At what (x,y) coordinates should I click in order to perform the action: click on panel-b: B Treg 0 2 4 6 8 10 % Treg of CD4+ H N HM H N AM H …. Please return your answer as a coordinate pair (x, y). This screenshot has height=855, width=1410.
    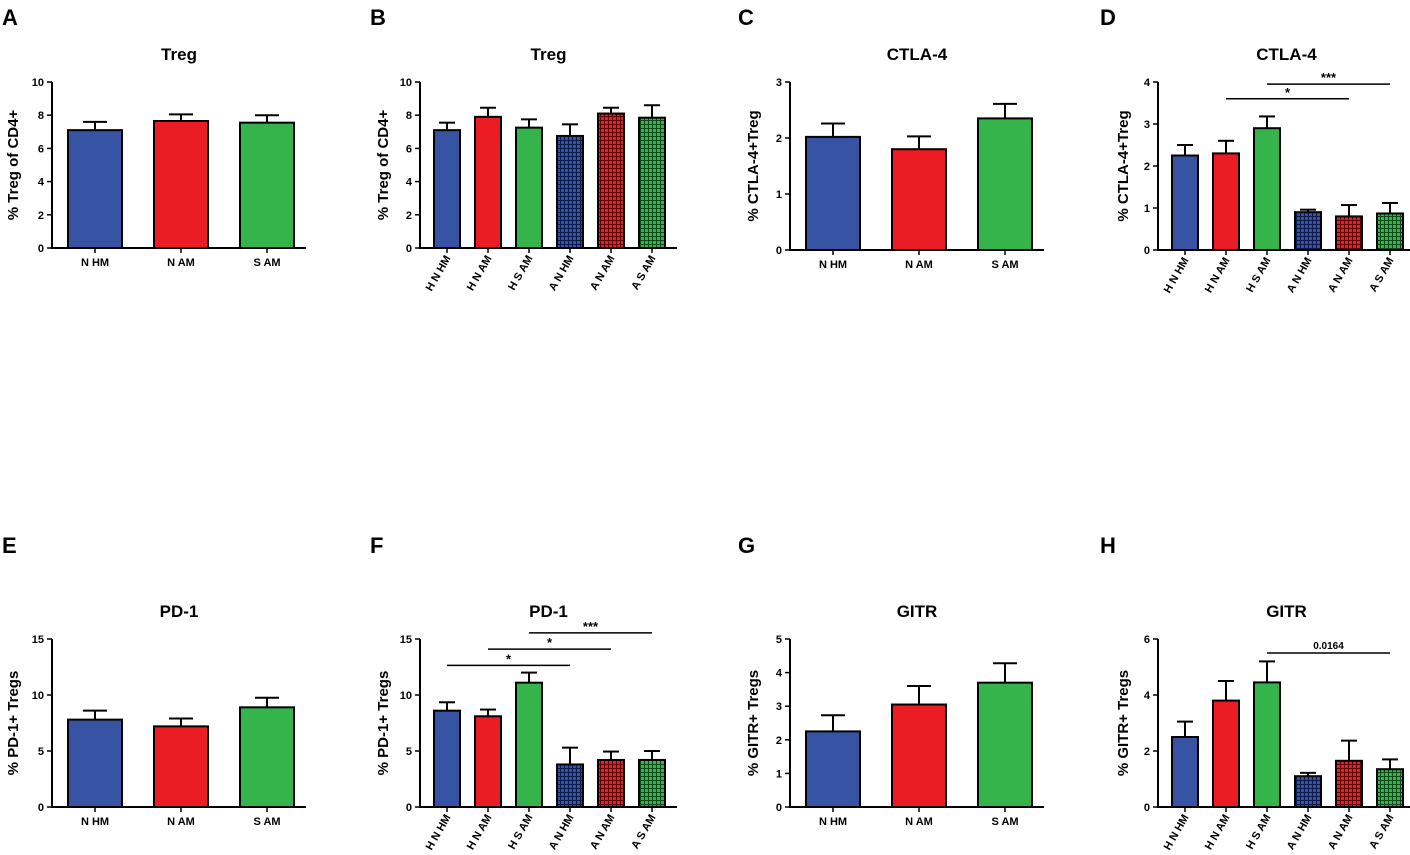
    Looking at the image, I should click on (523, 149).